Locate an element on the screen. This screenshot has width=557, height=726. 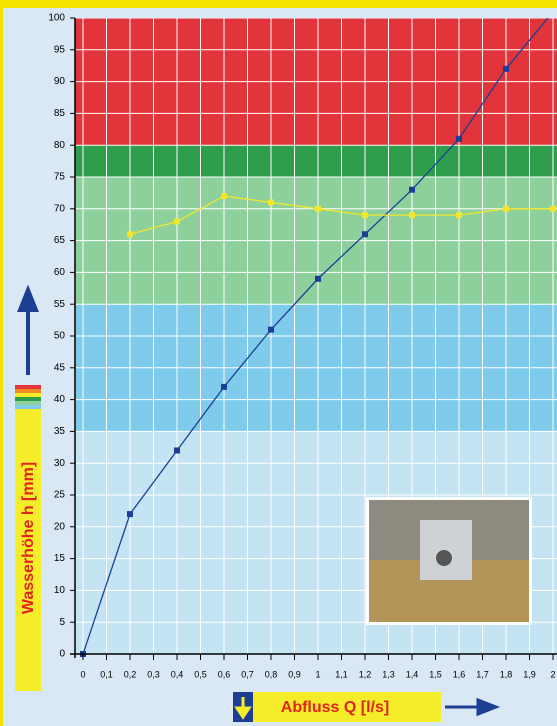
x-tick-label: 1,5 is located at coordinates (435, 674).